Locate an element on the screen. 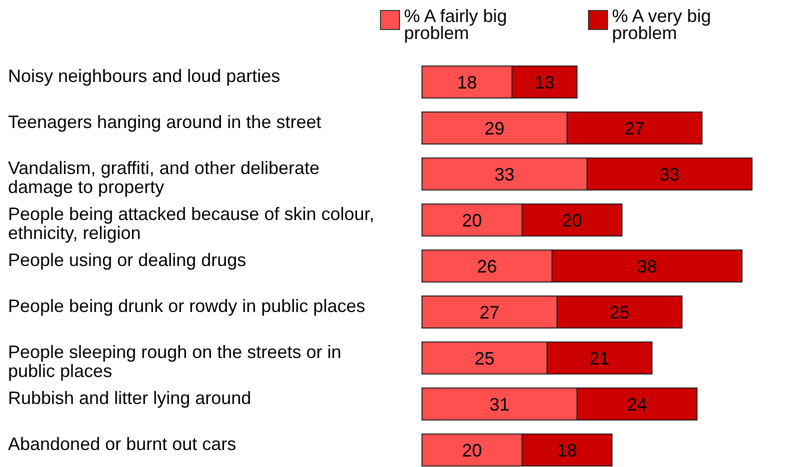 Image resolution: width=786 pixels, height=467 pixels. legend-label: % A fairly big problem is located at coordinates (456, 24).